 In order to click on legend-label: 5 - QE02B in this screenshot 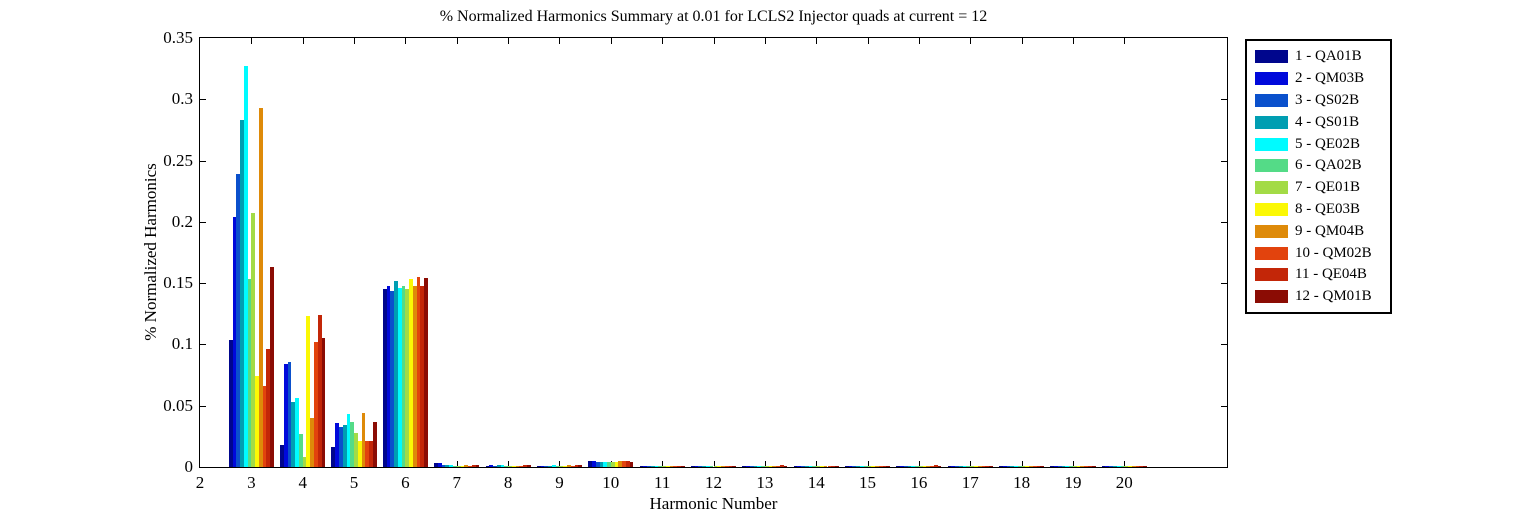, I will do `click(1327, 143)`.